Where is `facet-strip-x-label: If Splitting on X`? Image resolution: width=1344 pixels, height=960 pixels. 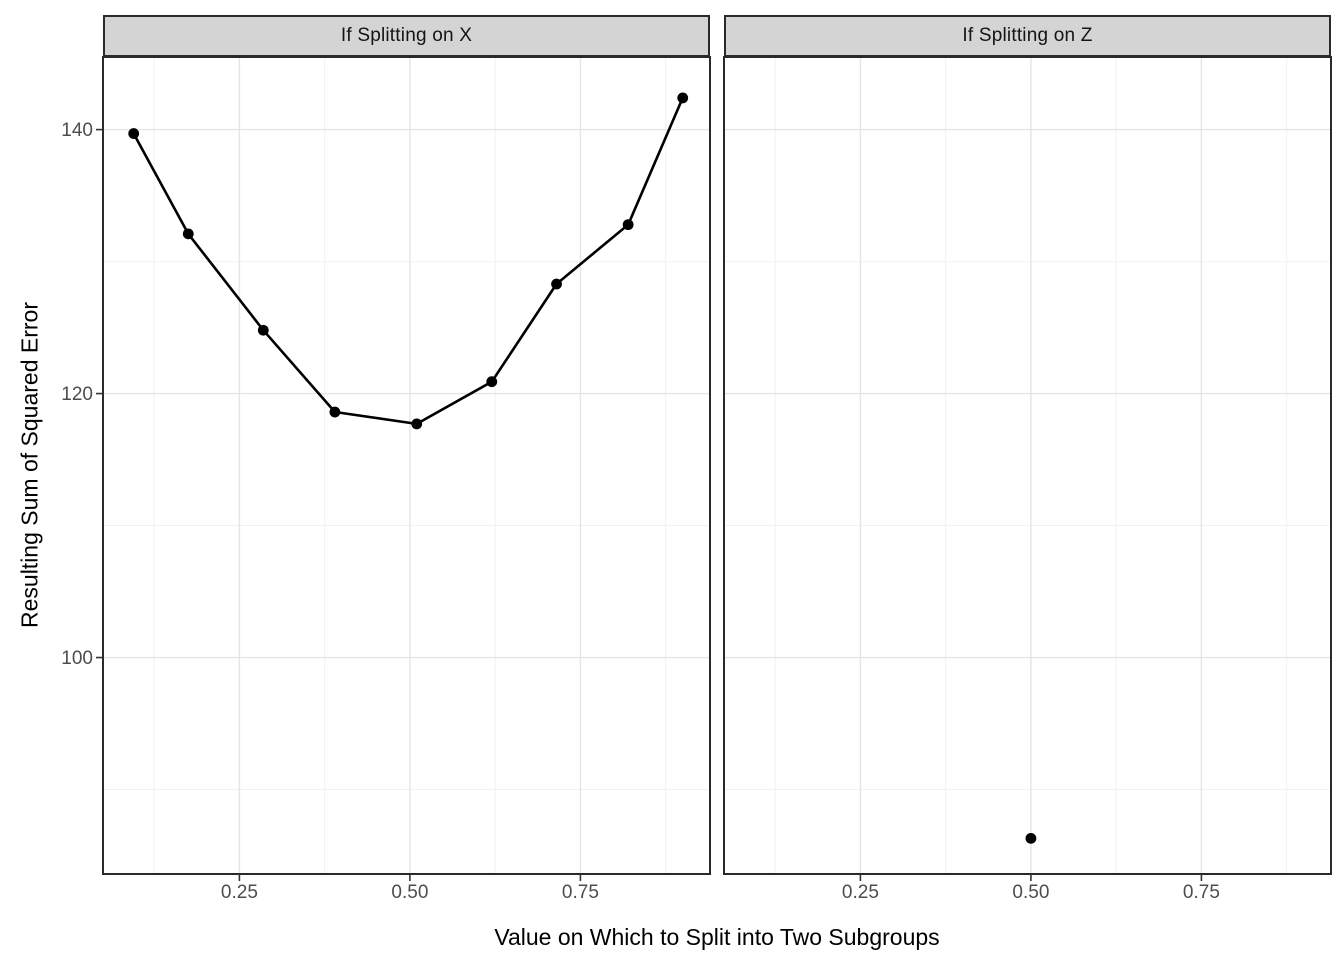
facet-strip-x-label: If Splitting on X is located at coordinates (406, 35).